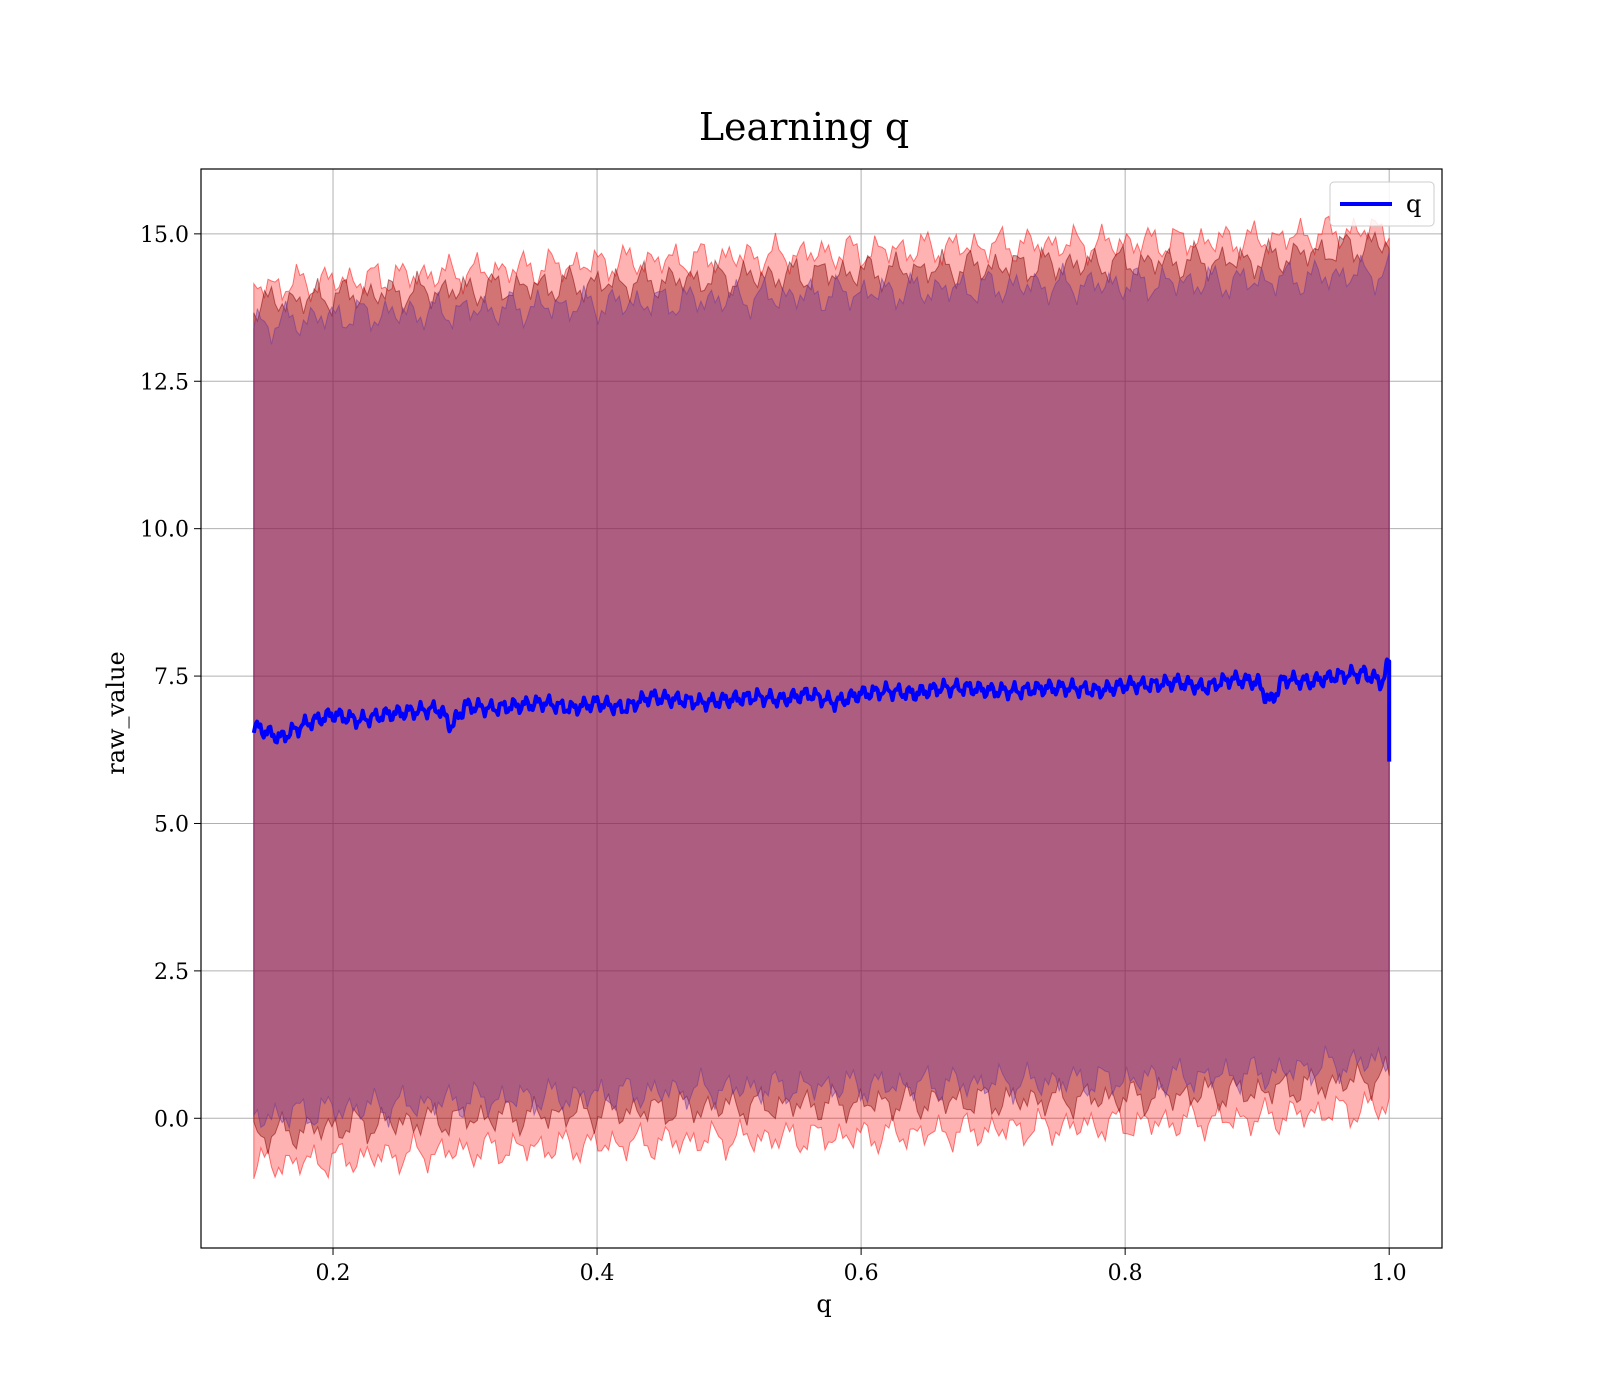  Describe the element at coordinates (333, 1273) in the screenshot. I see `x-tick-label: 0.2` at that location.